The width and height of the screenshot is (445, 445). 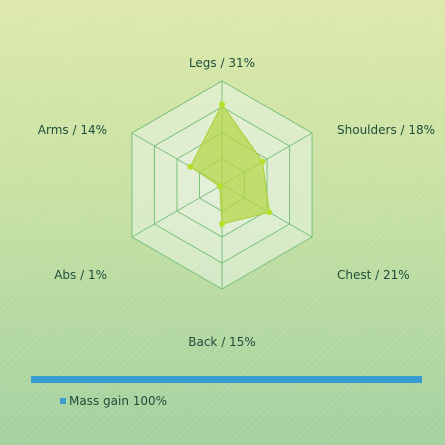 I want to click on axis-label-1: Shoulders / 18%, so click(x=386, y=130).